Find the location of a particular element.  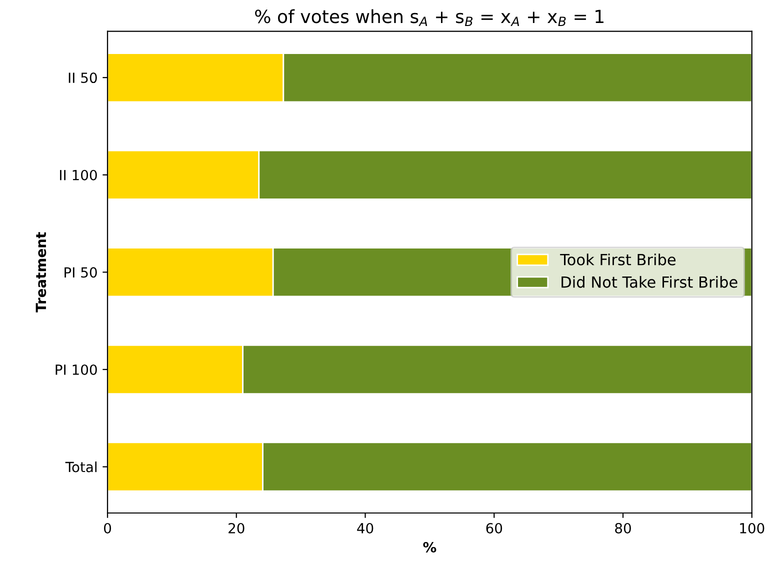

x-tick-label: 100 is located at coordinates (752, 528).